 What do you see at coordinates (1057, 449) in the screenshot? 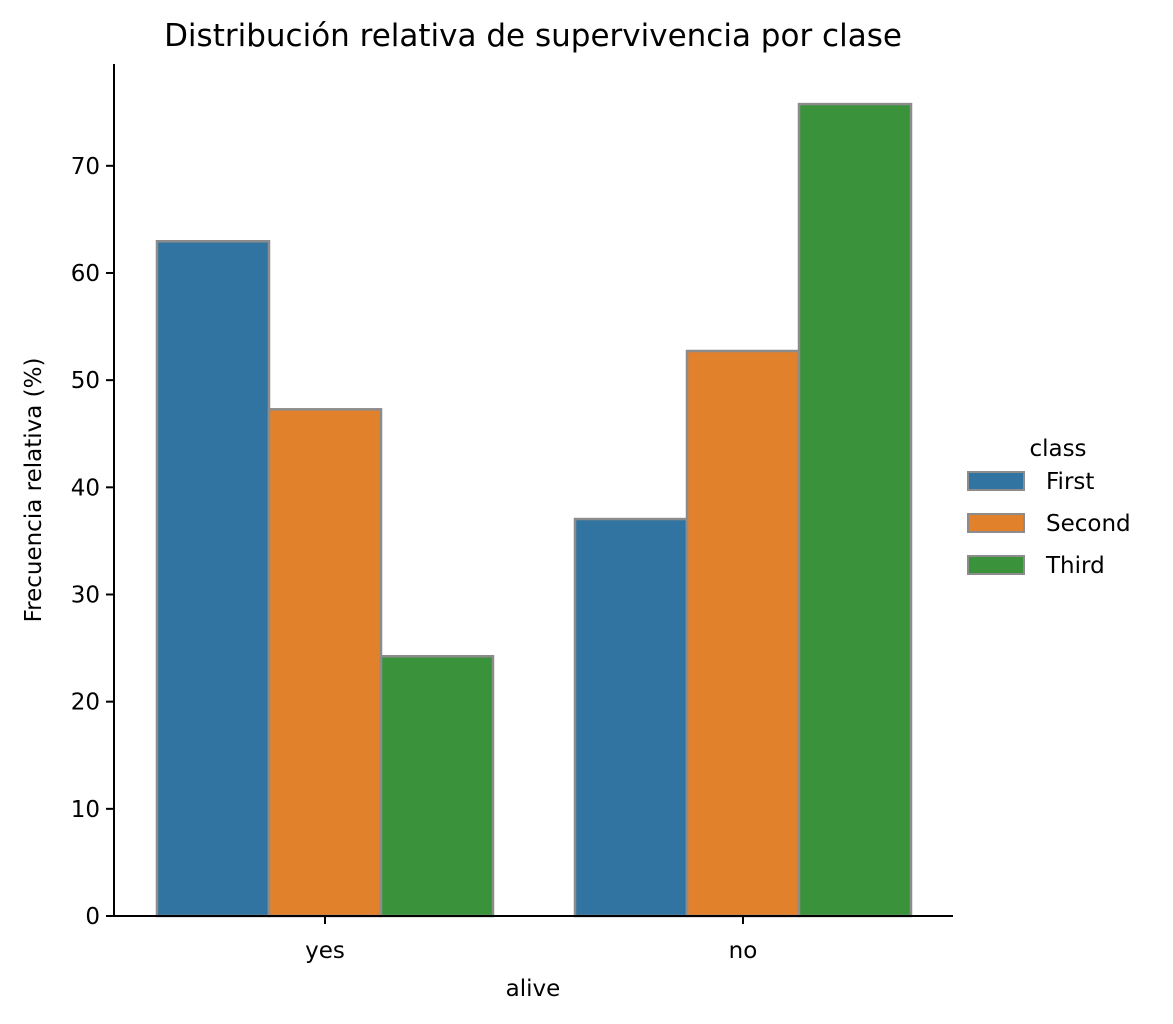
I see `legend-title: class` at bounding box center [1057, 449].